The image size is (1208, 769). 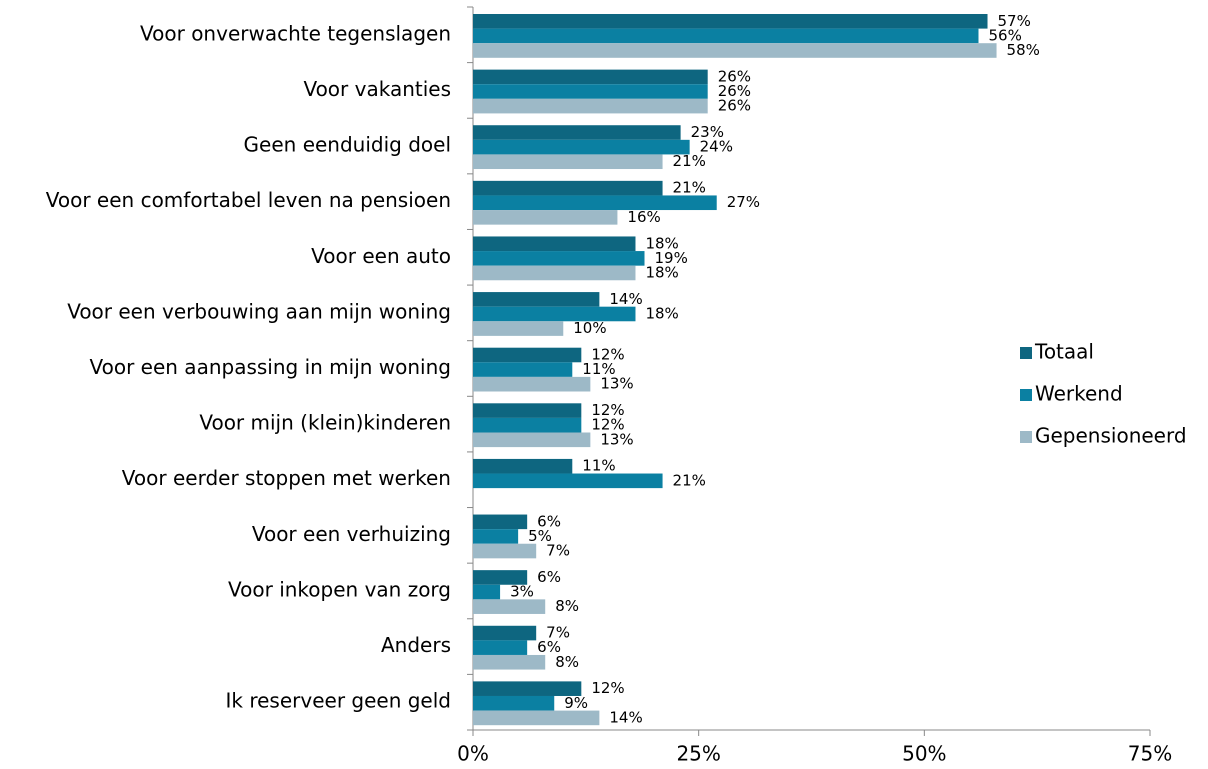 What do you see at coordinates (716, 147) in the screenshot?
I see `value-label: 24%` at bounding box center [716, 147].